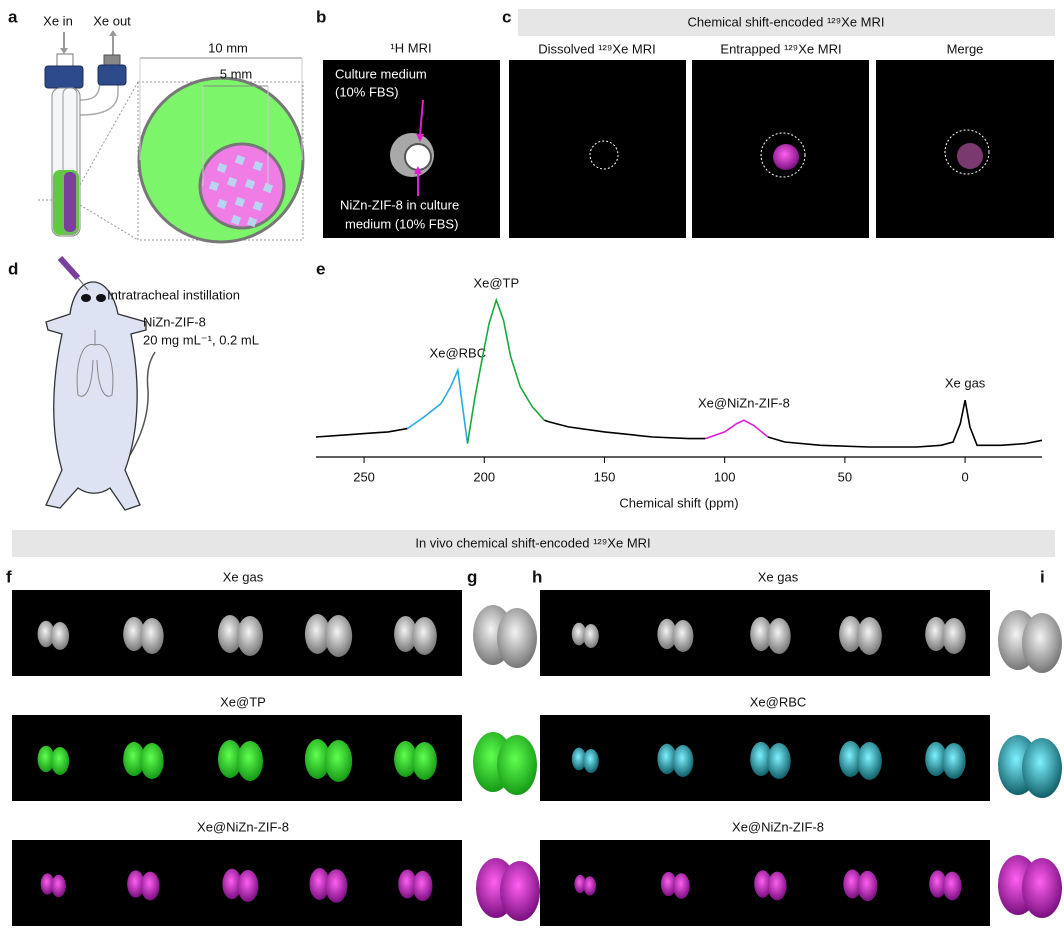  I want to click on peak-label: Xe@RBC, so click(458, 353).